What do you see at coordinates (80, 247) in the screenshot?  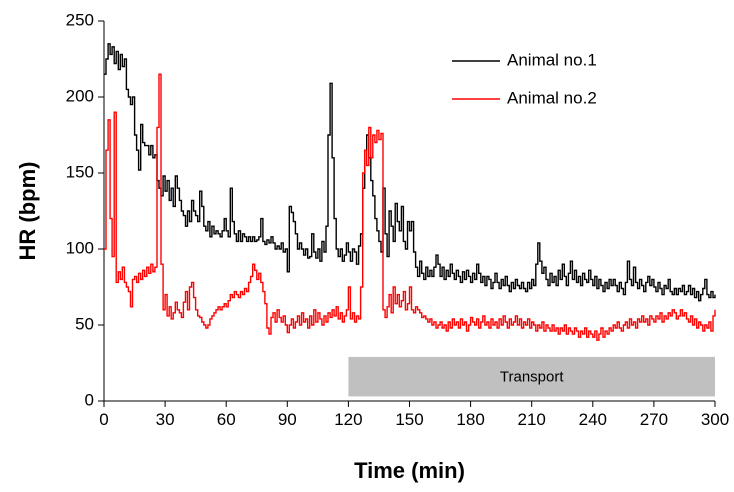 I see `y-tick-label: 100` at bounding box center [80, 247].